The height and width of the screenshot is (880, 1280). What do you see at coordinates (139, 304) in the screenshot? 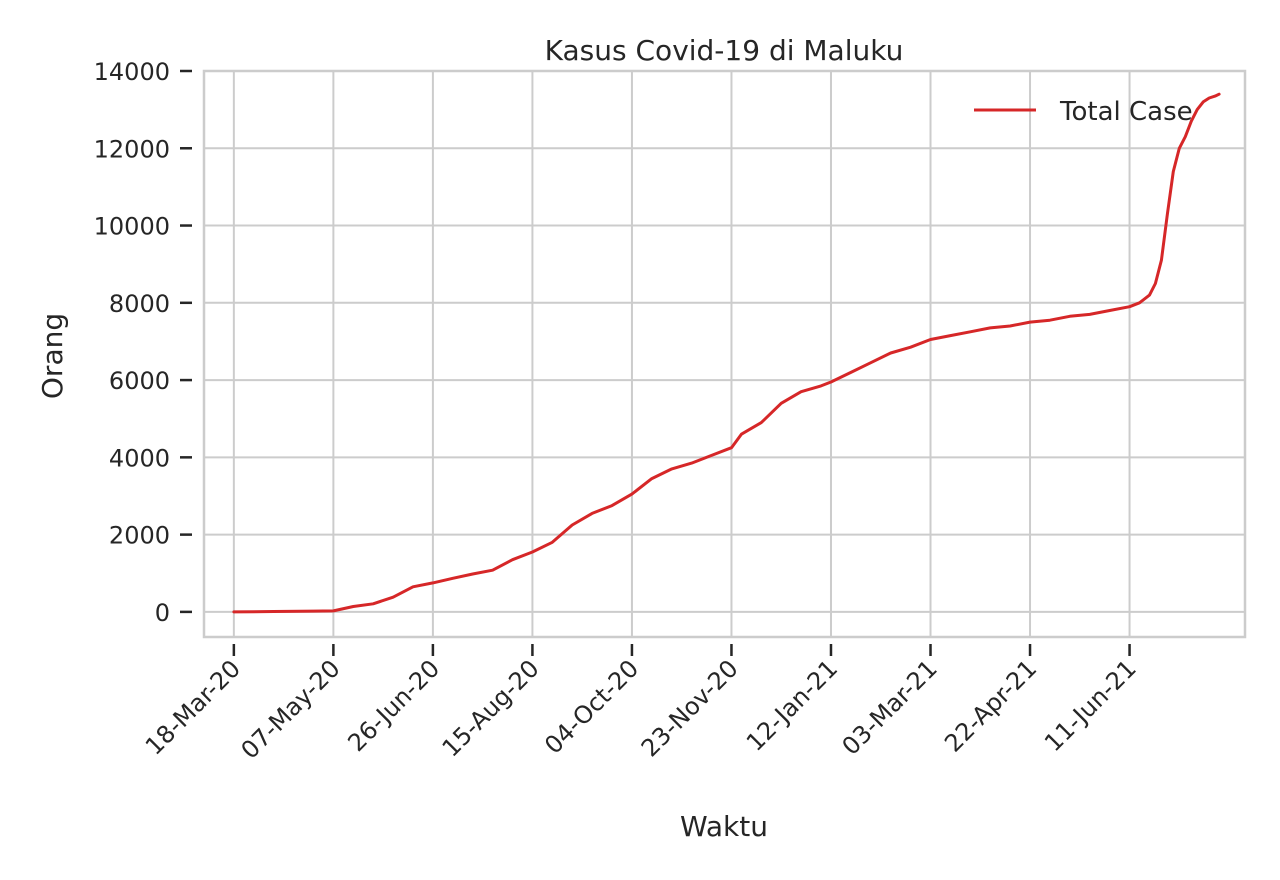
I see `y-tick-label: 8000` at bounding box center [139, 304].